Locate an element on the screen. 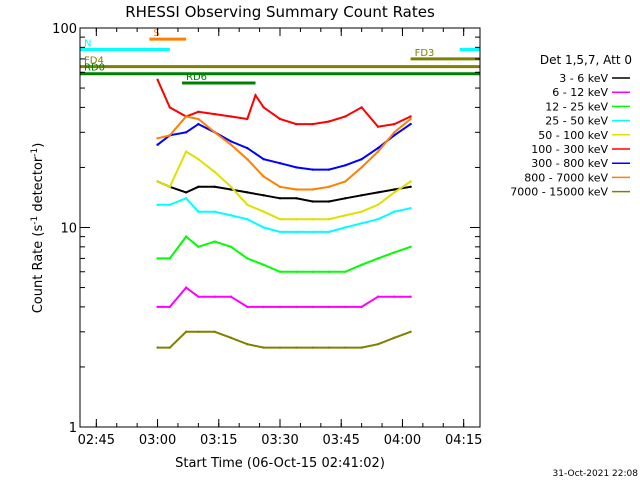 Image resolution: width=640 pixels, height=480 pixels. flag-label: S is located at coordinates (156, 33).